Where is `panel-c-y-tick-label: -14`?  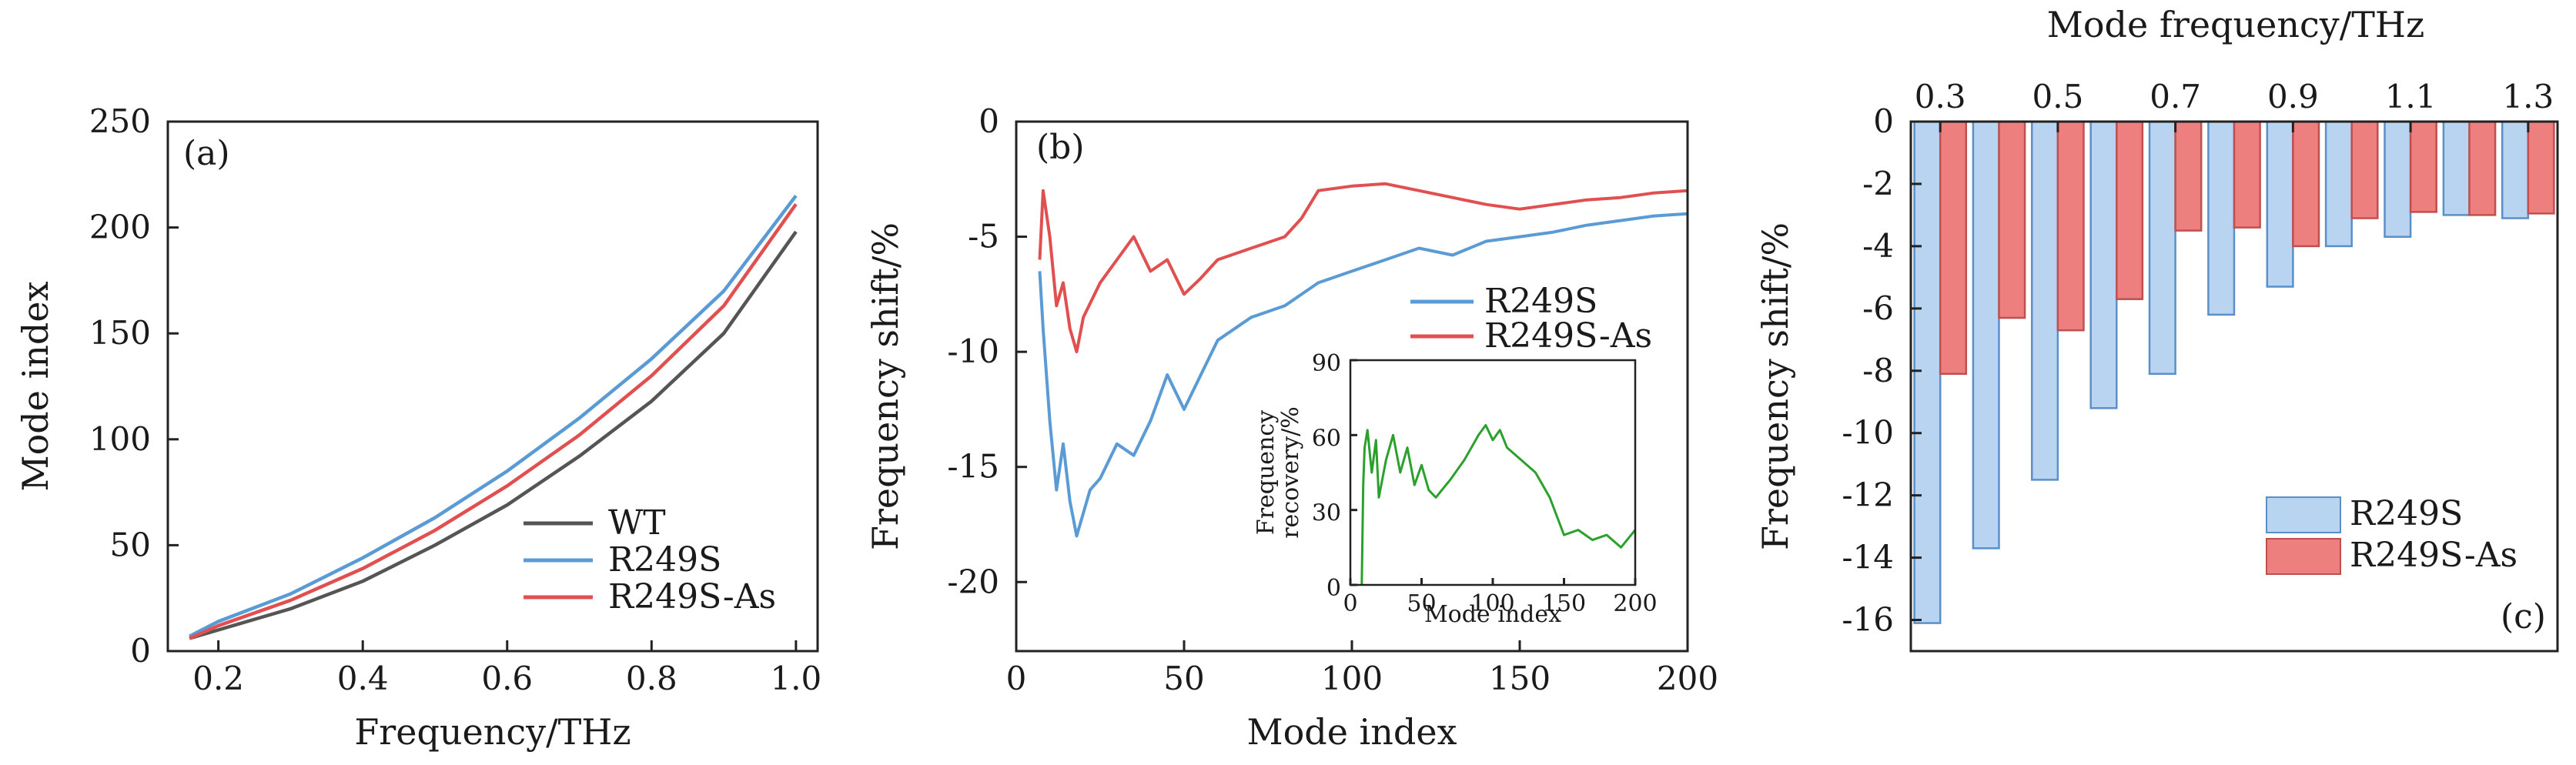 panel-c-y-tick-label: -14 is located at coordinates (1868, 557).